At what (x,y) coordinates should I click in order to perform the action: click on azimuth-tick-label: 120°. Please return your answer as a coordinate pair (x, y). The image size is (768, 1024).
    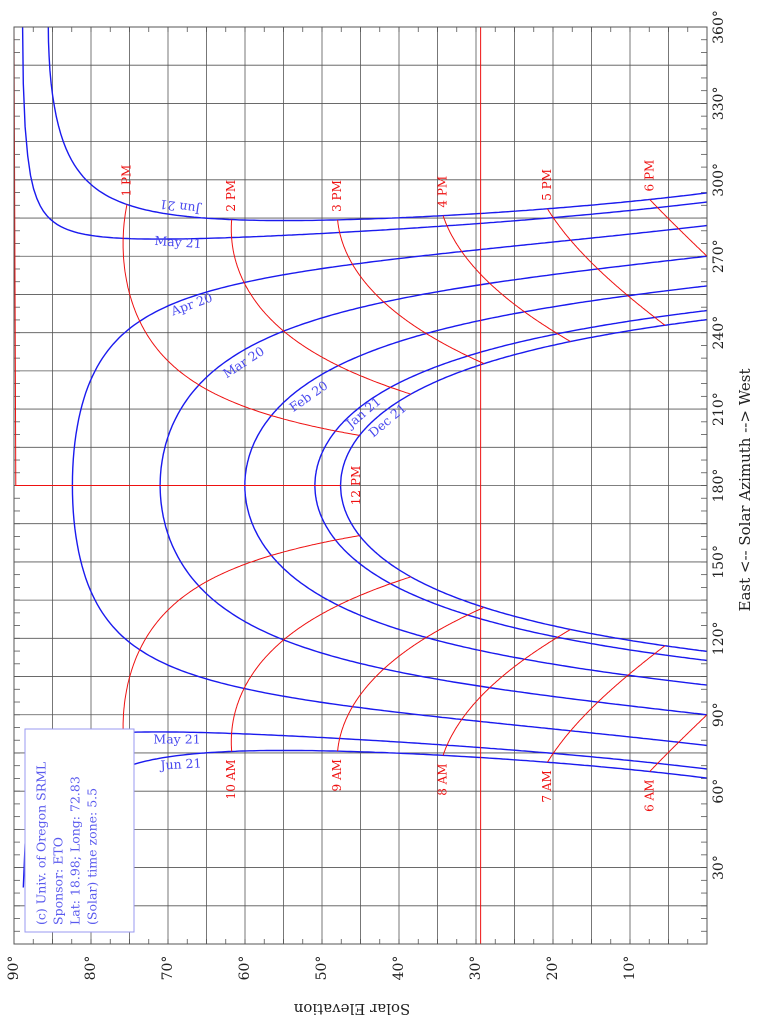
    Looking at the image, I should click on (719, 638).